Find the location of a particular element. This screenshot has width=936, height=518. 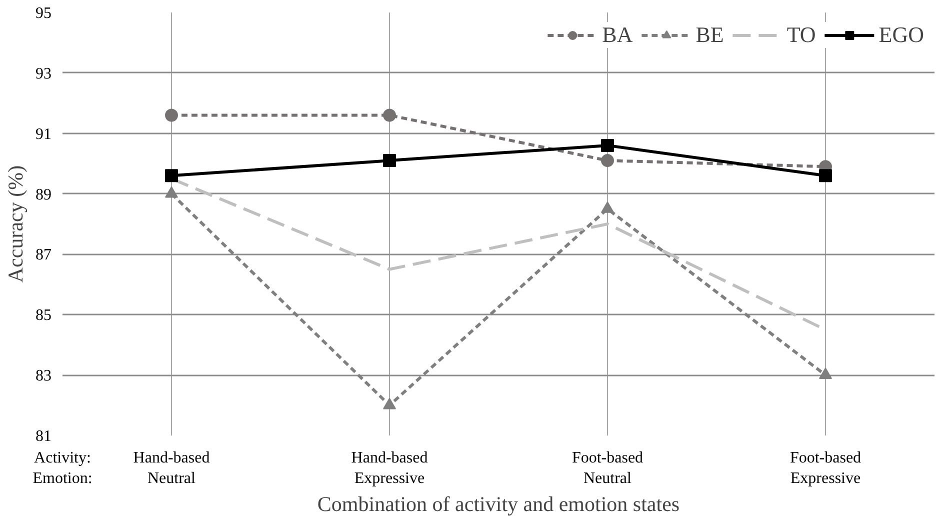

legend-label: BA is located at coordinates (617, 35).